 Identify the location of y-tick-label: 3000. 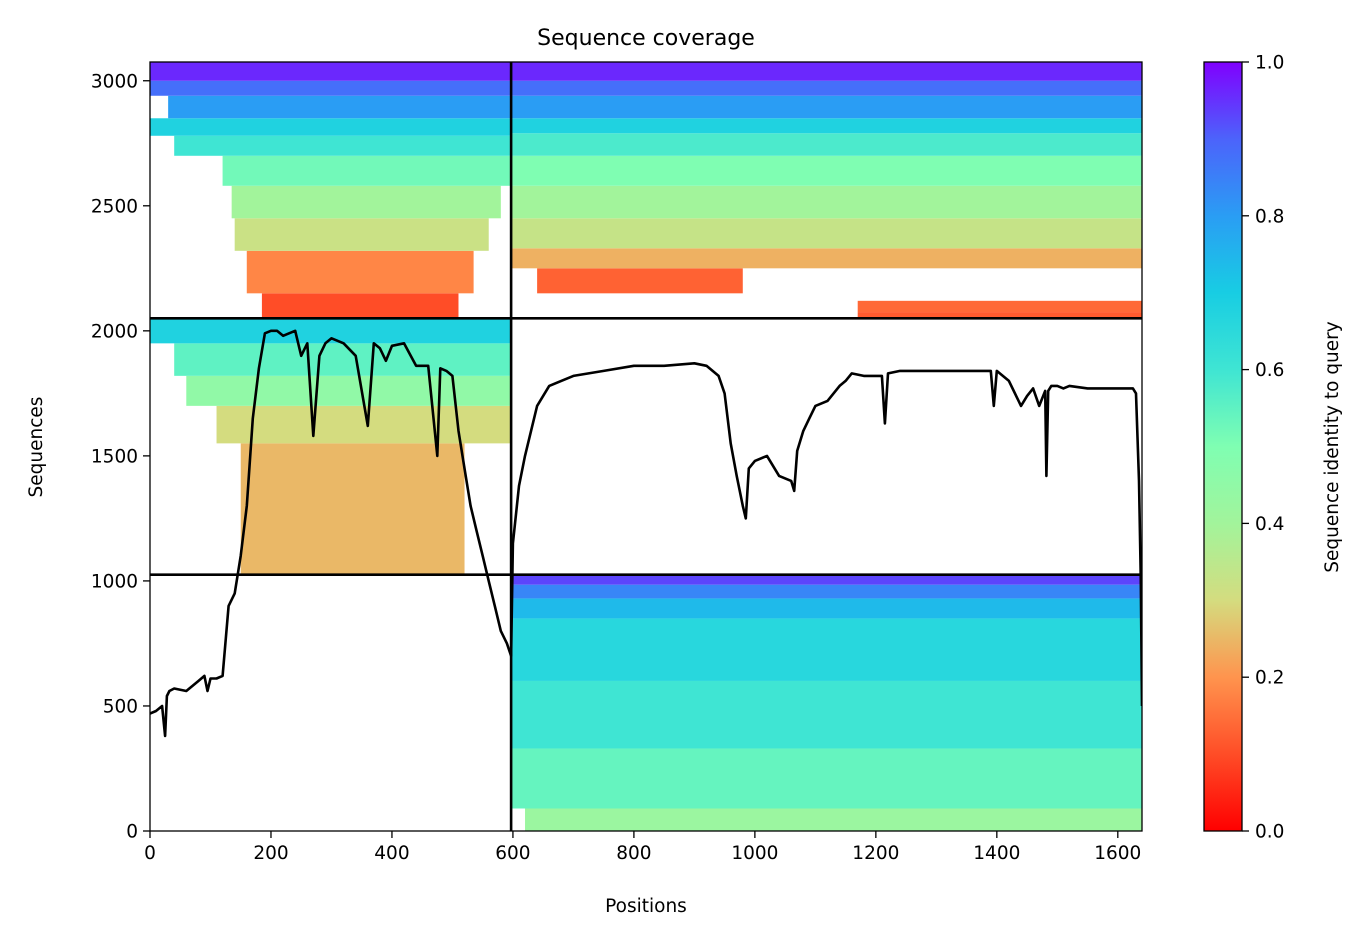
(114, 81).